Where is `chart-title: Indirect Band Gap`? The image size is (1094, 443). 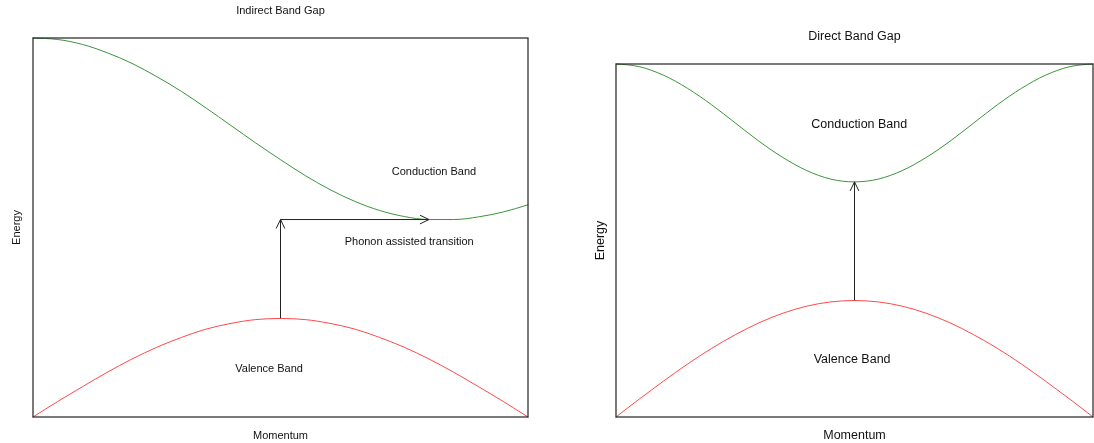
chart-title: Indirect Band Gap is located at coordinates (280, 10).